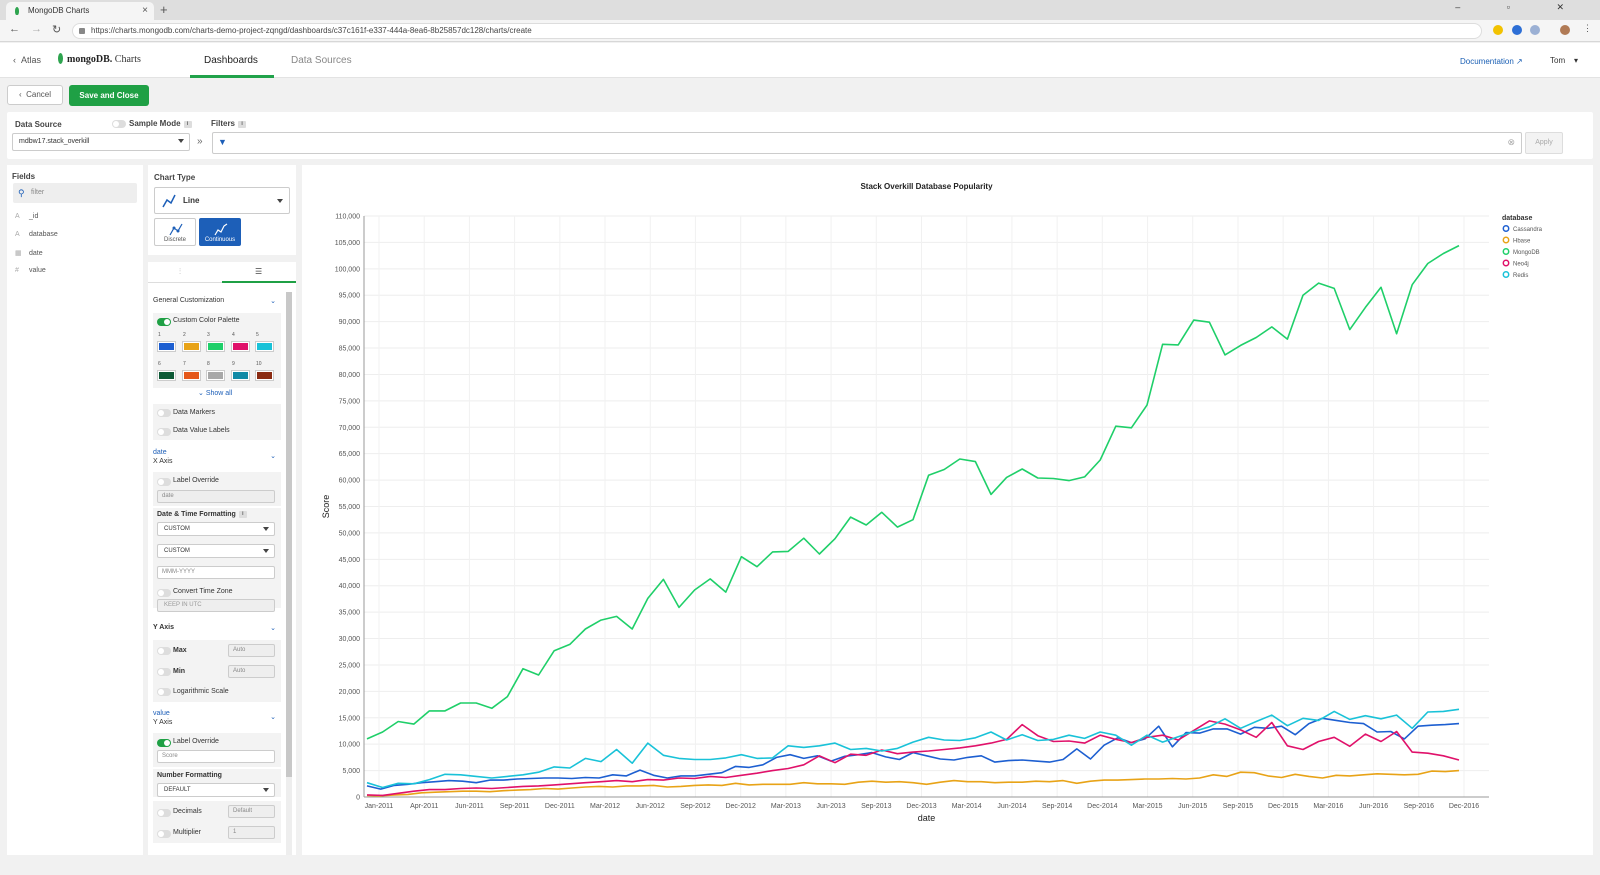 This screenshot has height=875, width=1600. What do you see at coordinates (231, 60) in the screenshot?
I see `tab-dashboards: Dashboards` at bounding box center [231, 60].